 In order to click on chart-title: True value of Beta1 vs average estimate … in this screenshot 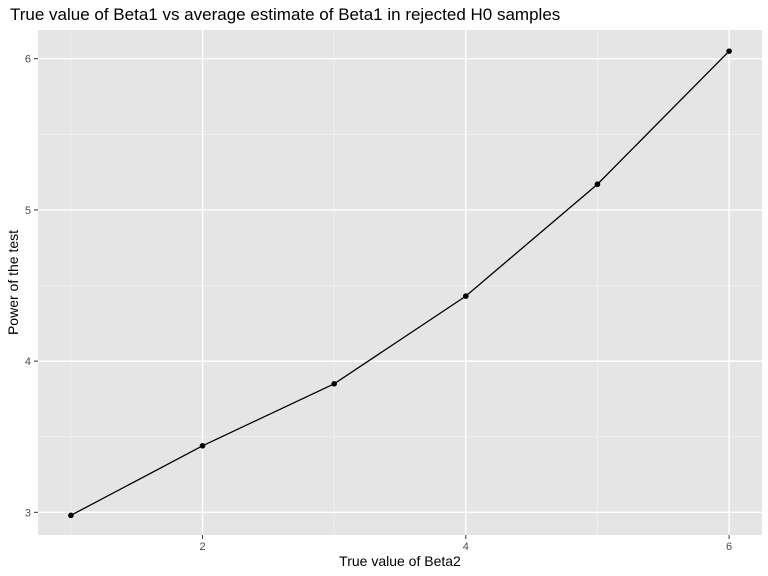, I will do `click(285, 14)`.